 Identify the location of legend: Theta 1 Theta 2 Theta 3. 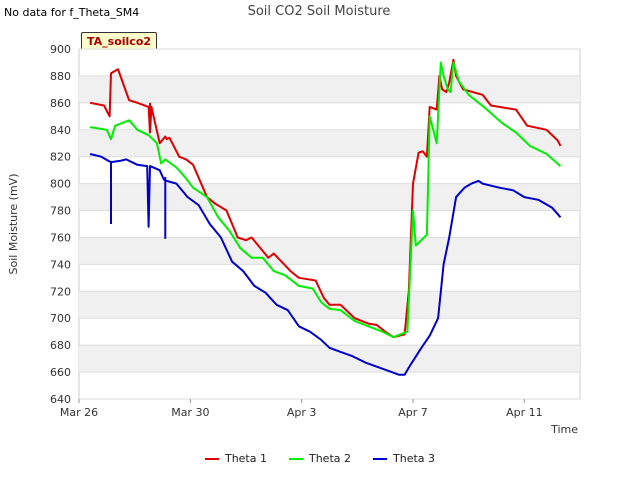
(320, 458).